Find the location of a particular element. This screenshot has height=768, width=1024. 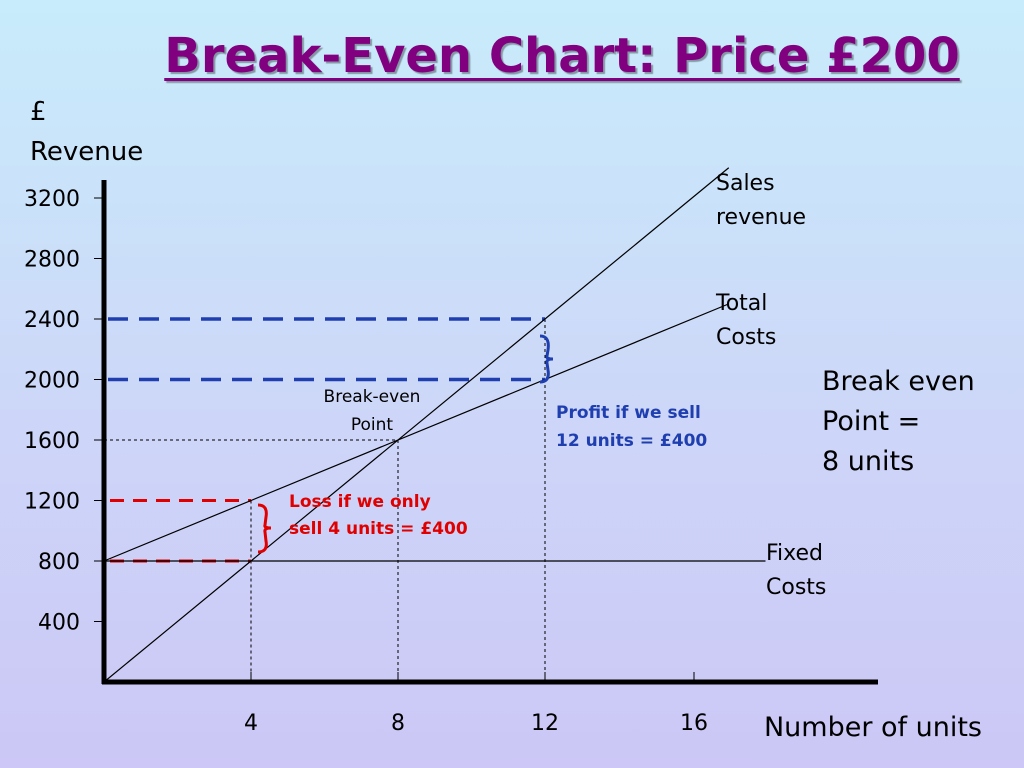

y-tick-label-2400: 2400 is located at coordinates (52, 320).